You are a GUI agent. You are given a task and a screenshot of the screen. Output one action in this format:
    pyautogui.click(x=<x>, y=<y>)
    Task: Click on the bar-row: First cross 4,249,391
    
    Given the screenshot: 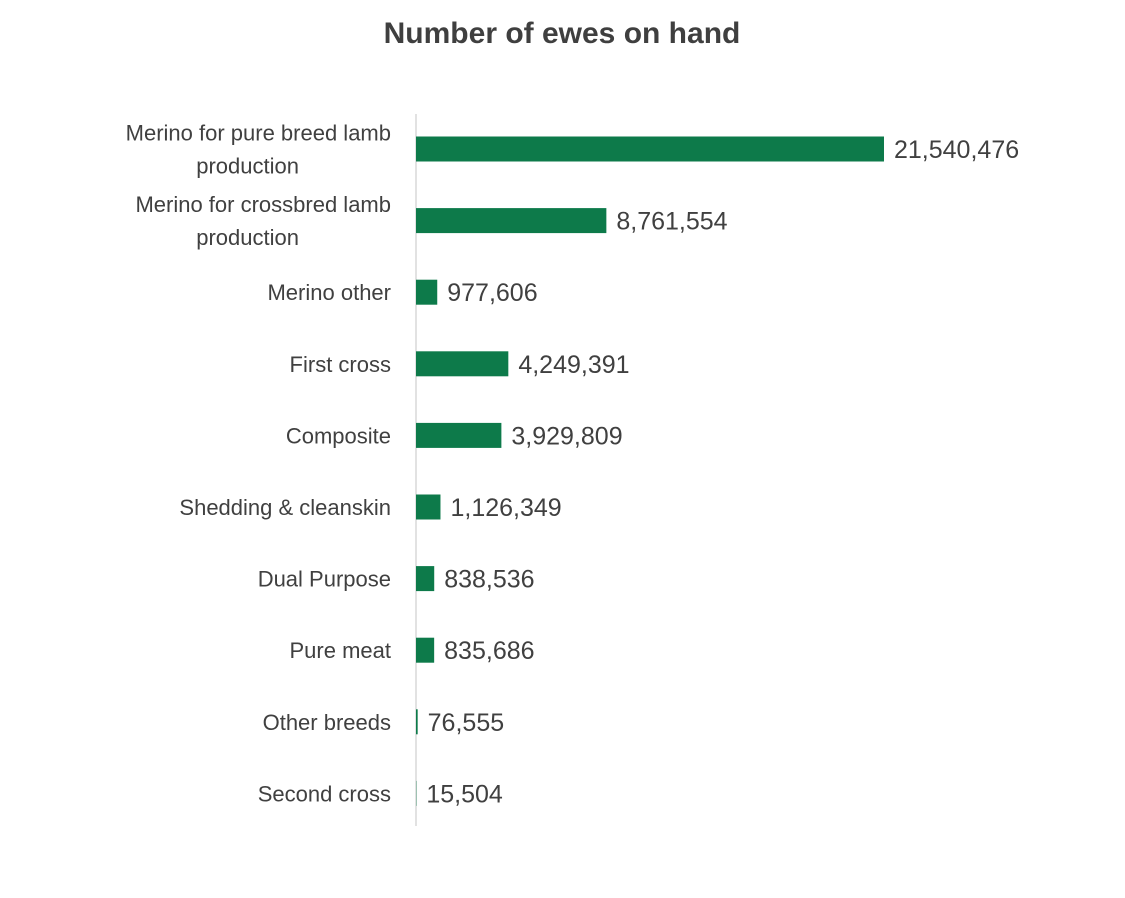 What is the action you would take?
    pyautogui.click(x=460, y=365)
    